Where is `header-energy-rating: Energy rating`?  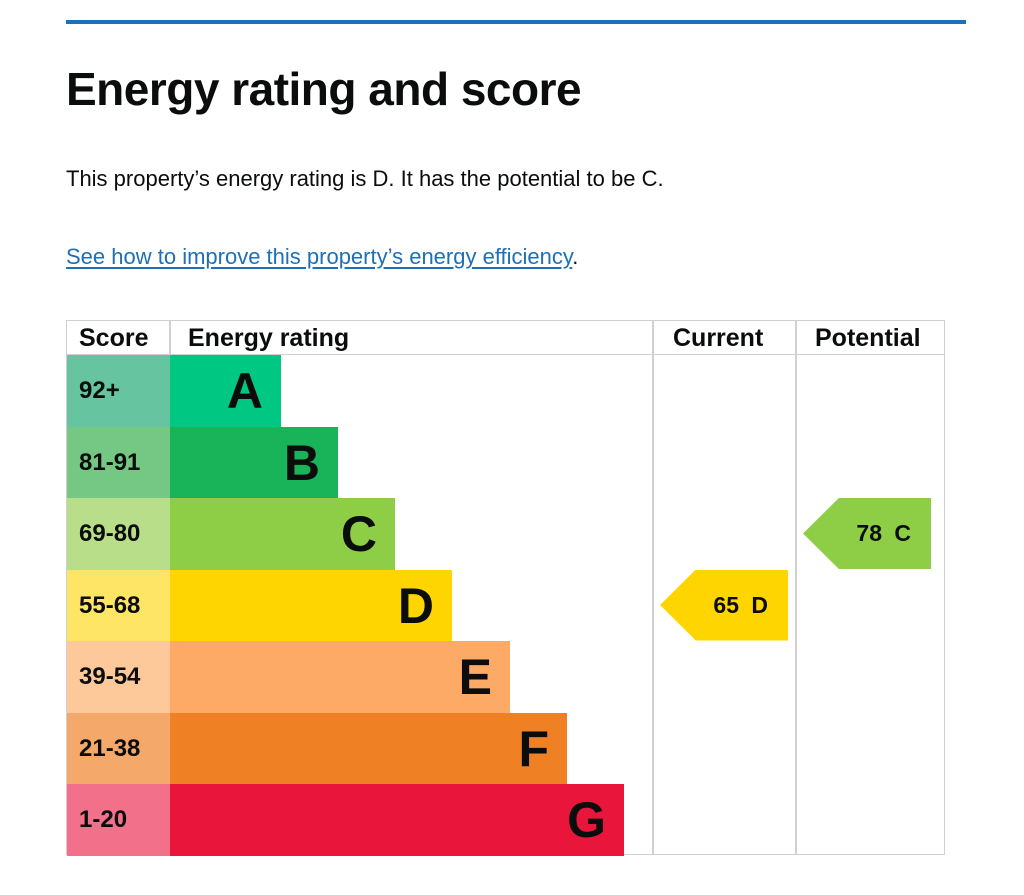 header-energy-rating: Energy rating is located at coordinates (269, 338).